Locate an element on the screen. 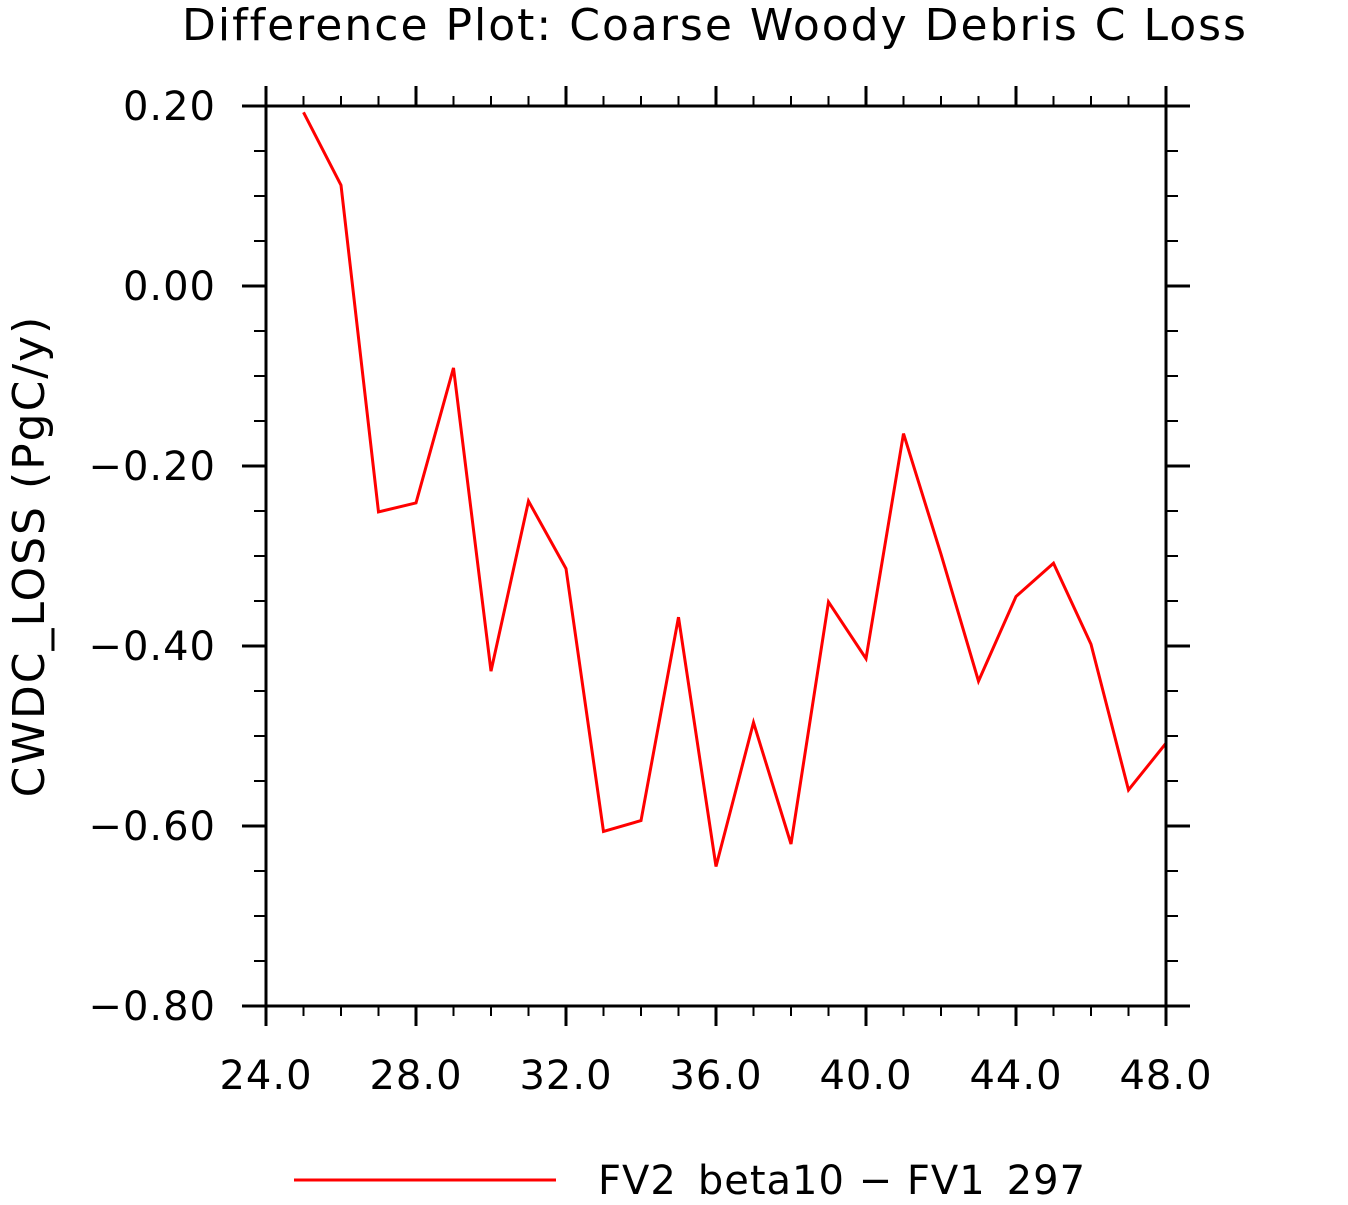 This screenshot has width=1348, height=1205. x-tick-label: 44.0 is located at coordinates (1015, 1076).